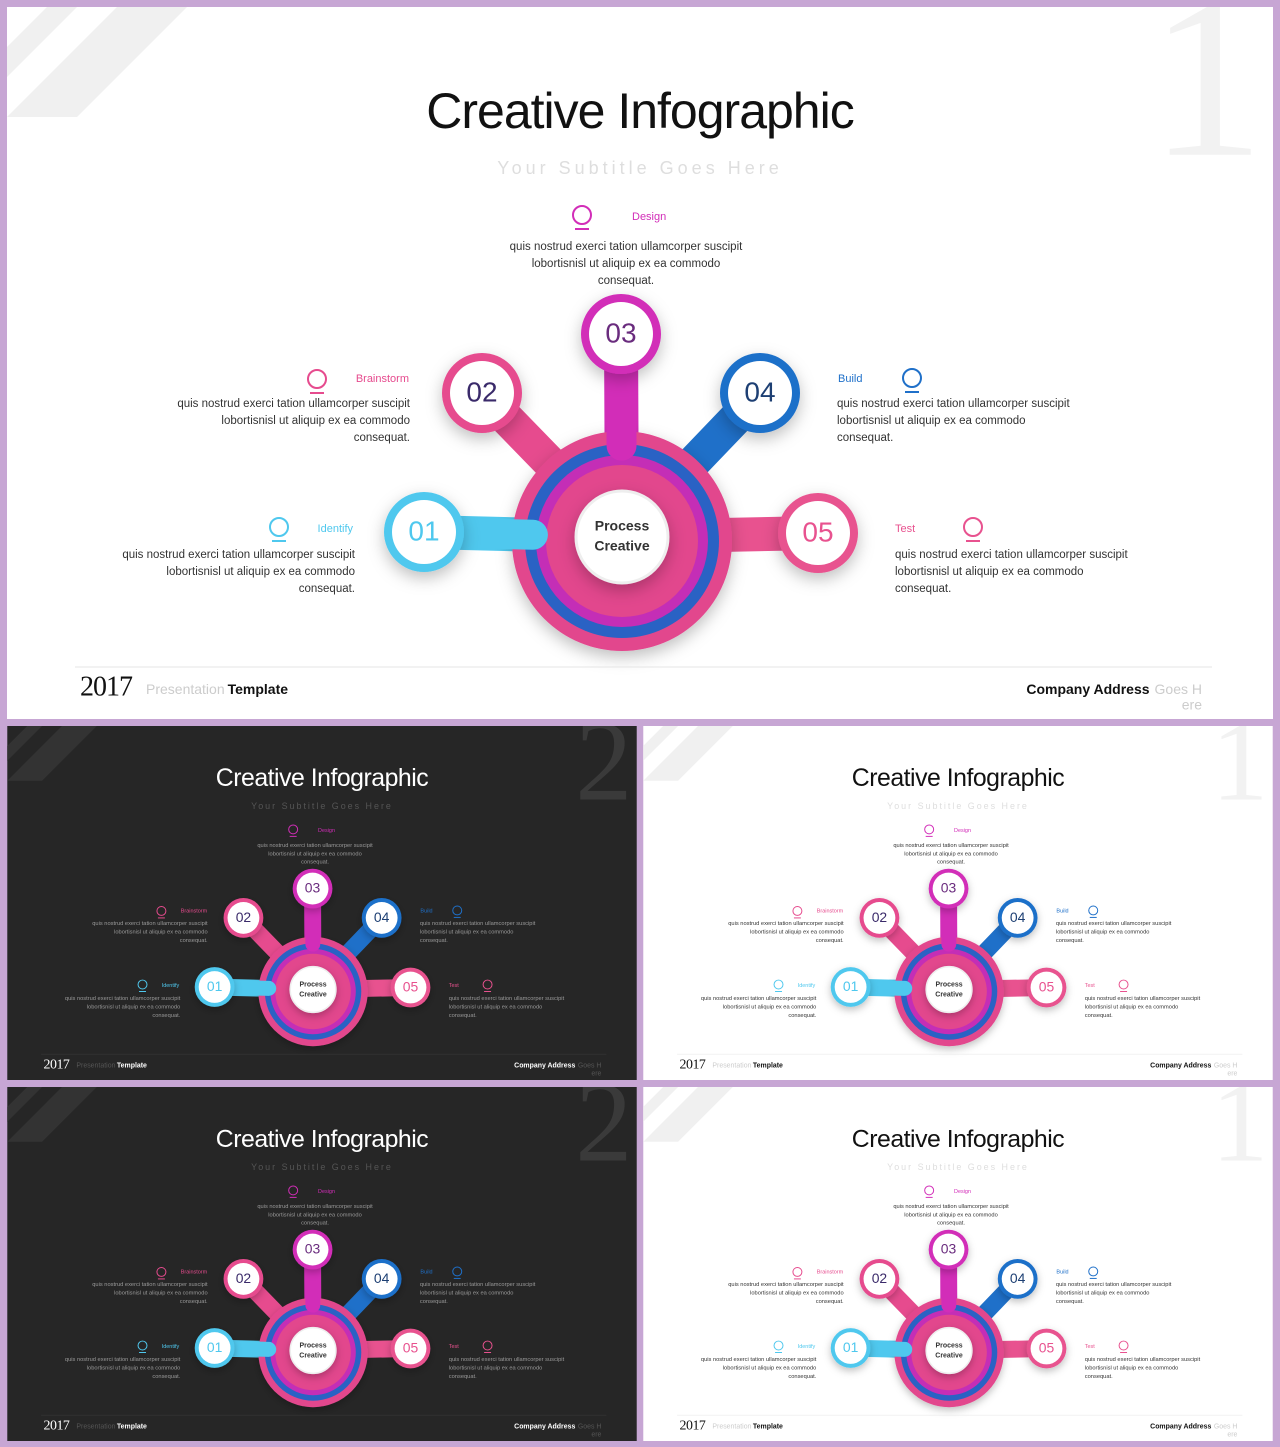  Describe the element at coordinates (807, 1347) in the screenshot. I see `step-label: Identify` at that location.